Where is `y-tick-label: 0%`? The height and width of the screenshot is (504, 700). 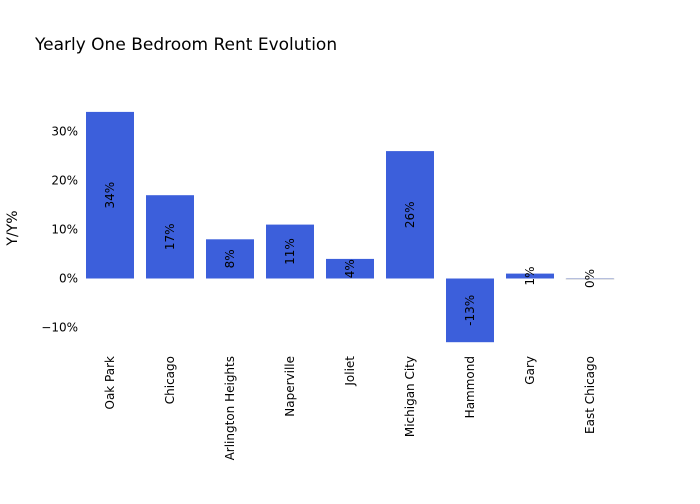 y-tick-label: 0% is located at coordinates (68, 279).